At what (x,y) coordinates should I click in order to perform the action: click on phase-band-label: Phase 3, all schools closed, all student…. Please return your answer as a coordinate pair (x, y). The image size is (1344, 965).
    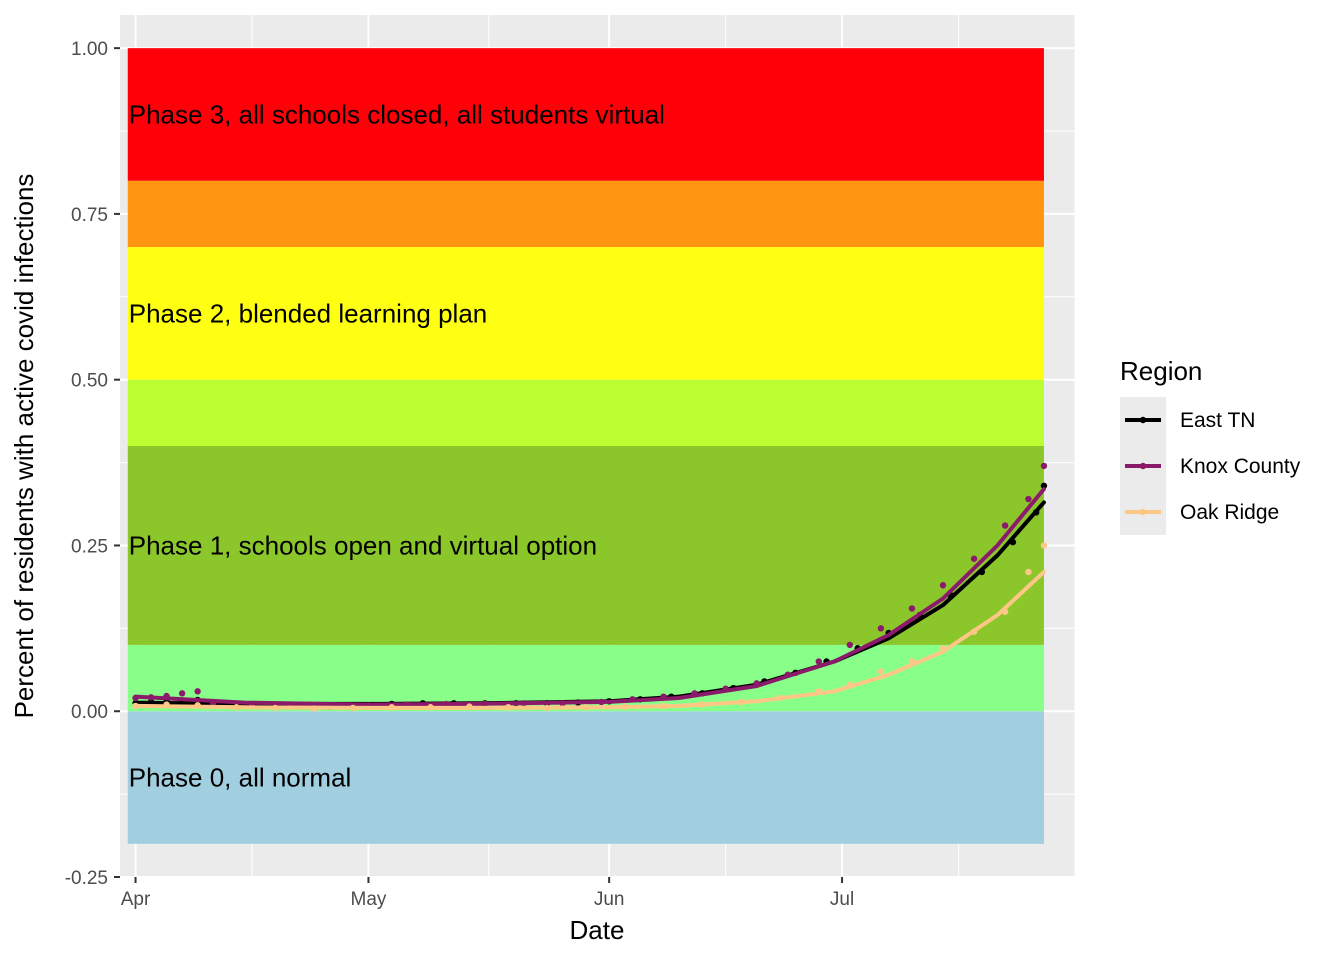
    Looking at the image, I should click on (397, 114).